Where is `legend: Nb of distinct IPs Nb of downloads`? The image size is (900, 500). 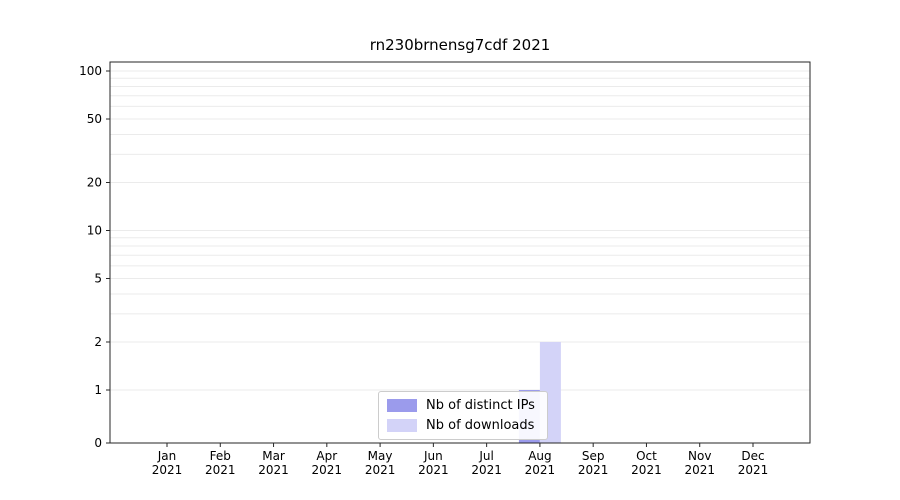 legend: Nb of distinct IPs Nb of downloads is located at coordinates (463, 415).